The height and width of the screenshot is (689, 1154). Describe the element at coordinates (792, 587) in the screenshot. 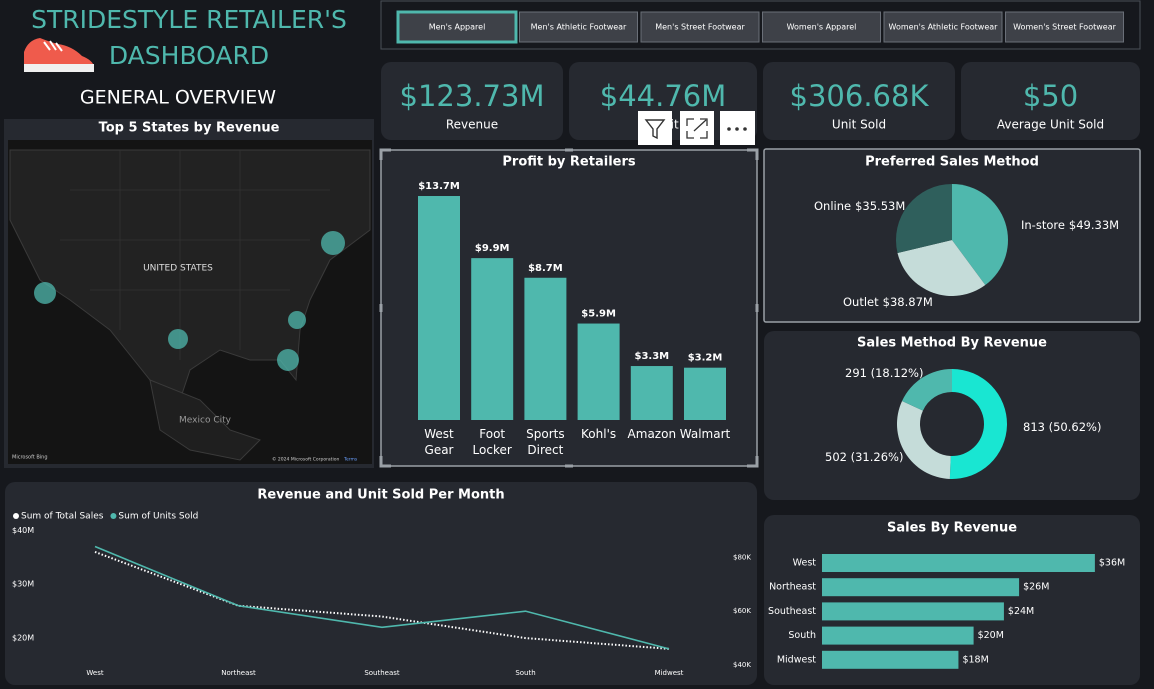

I see `y-tick-label: Northeast` at that location.